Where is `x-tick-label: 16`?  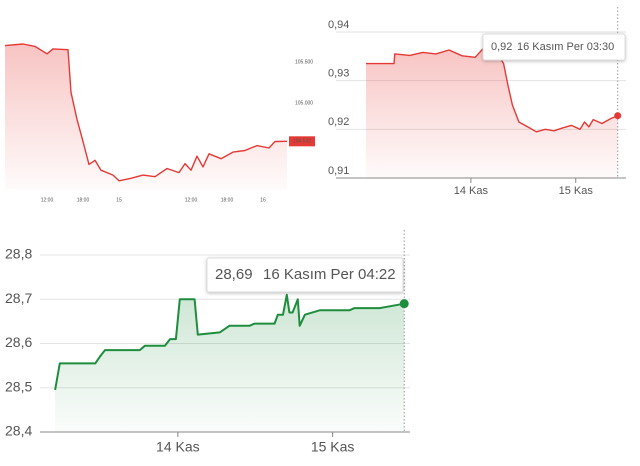
x-tick-label: 16 is located at coordinates (263, 200).